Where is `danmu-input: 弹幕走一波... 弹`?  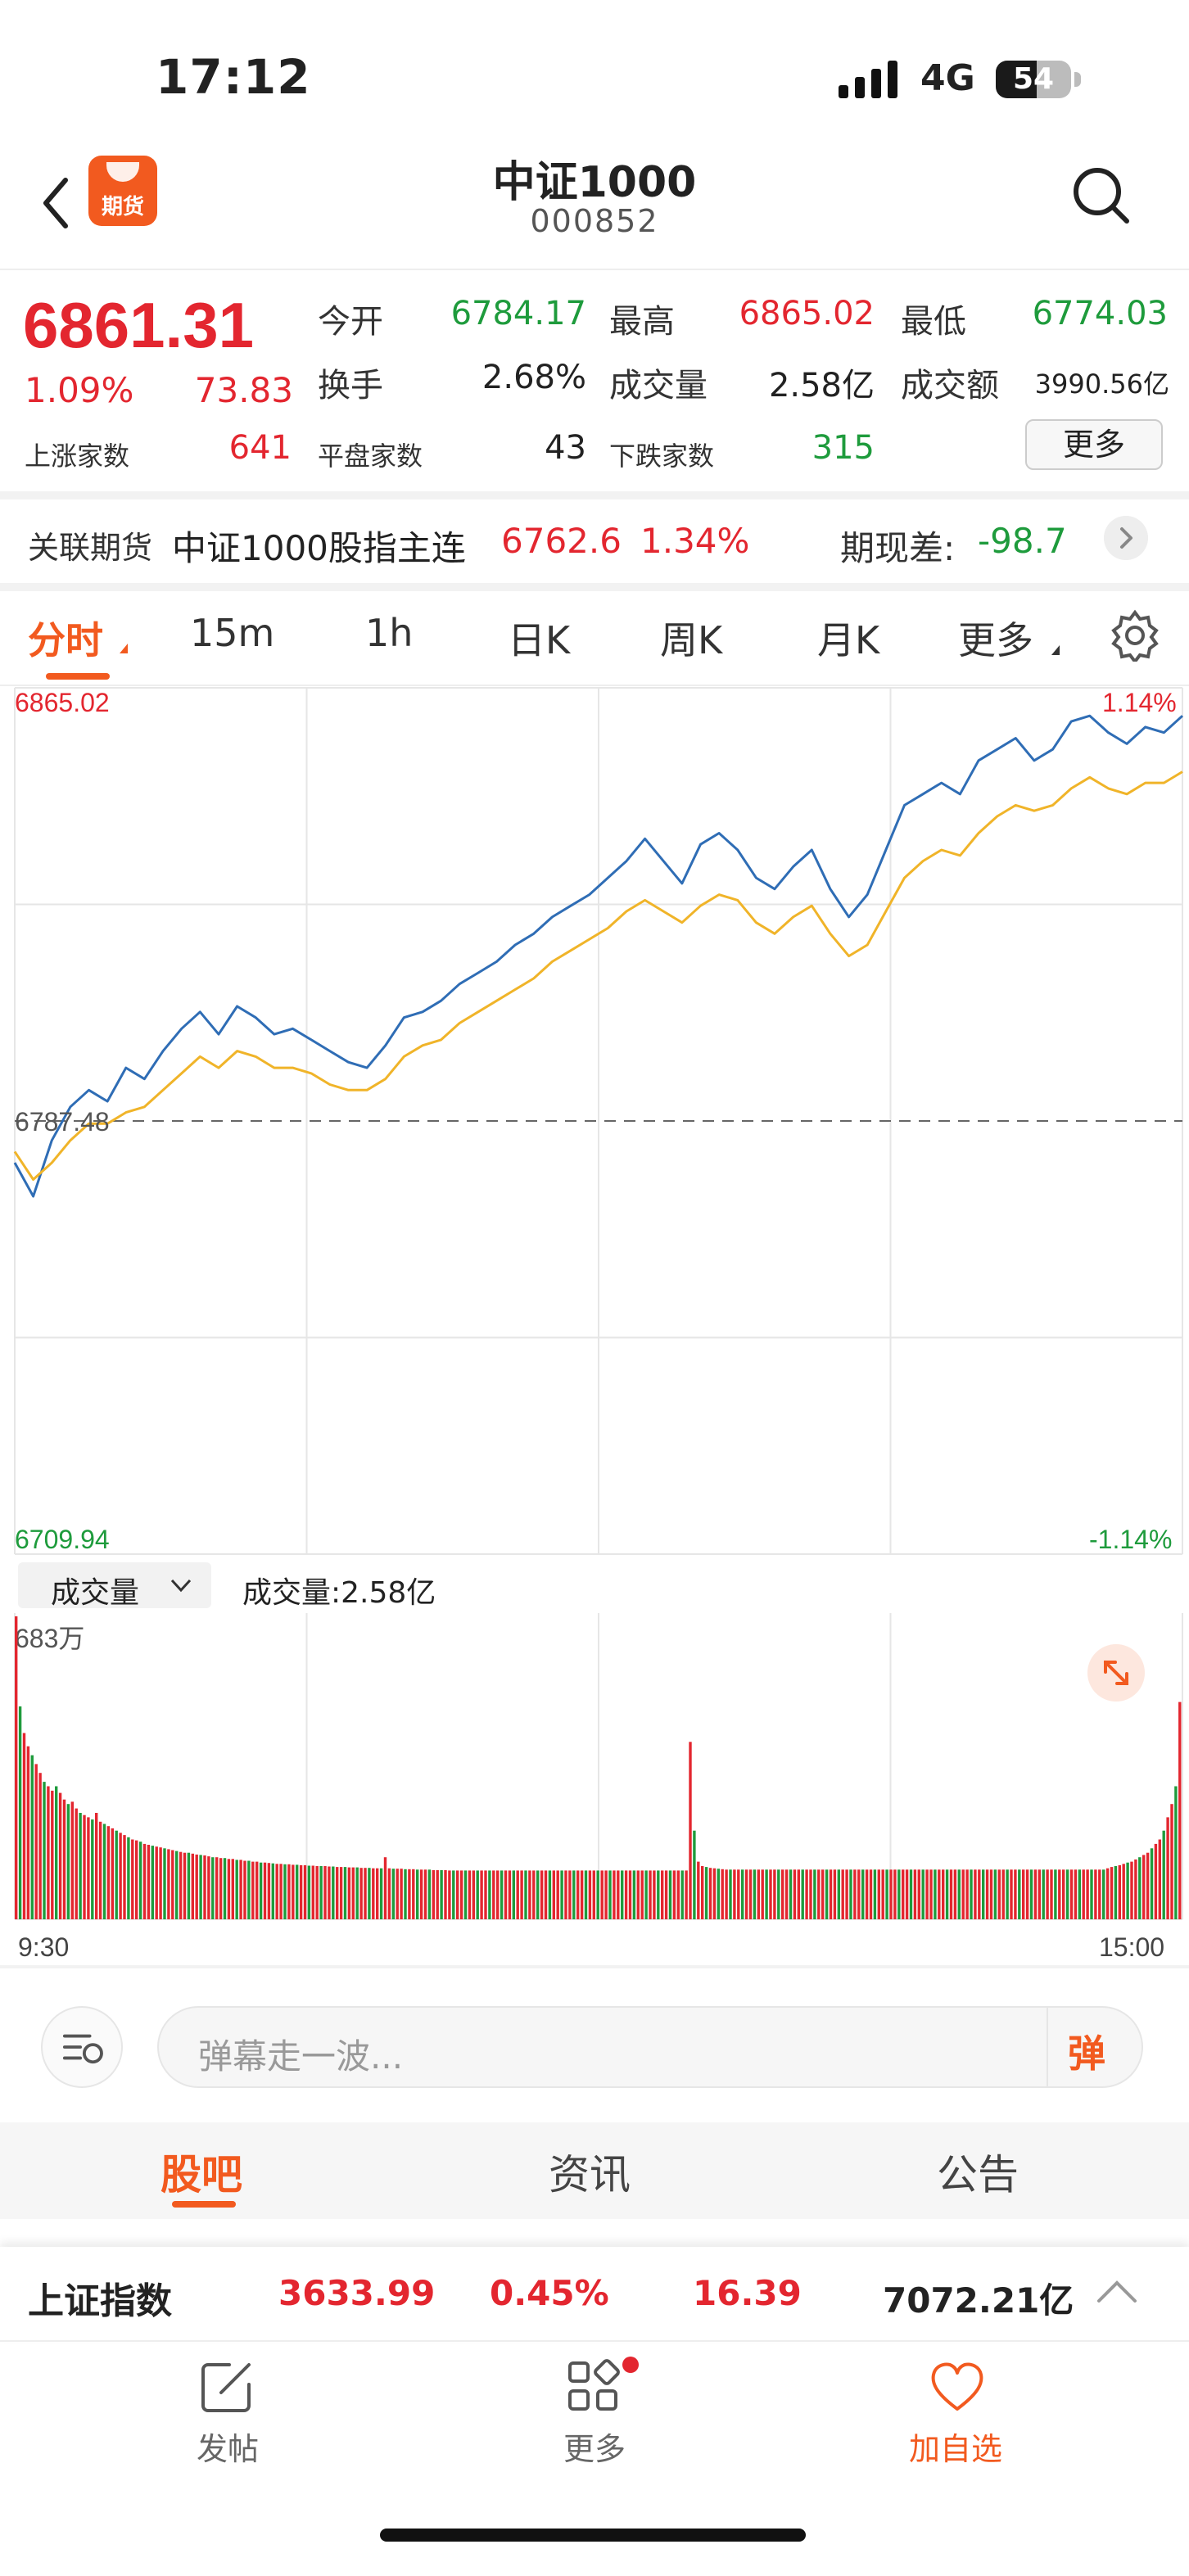
danmu-input: 弹幕走一波... 弹 is located at coordinates (650, 2047).